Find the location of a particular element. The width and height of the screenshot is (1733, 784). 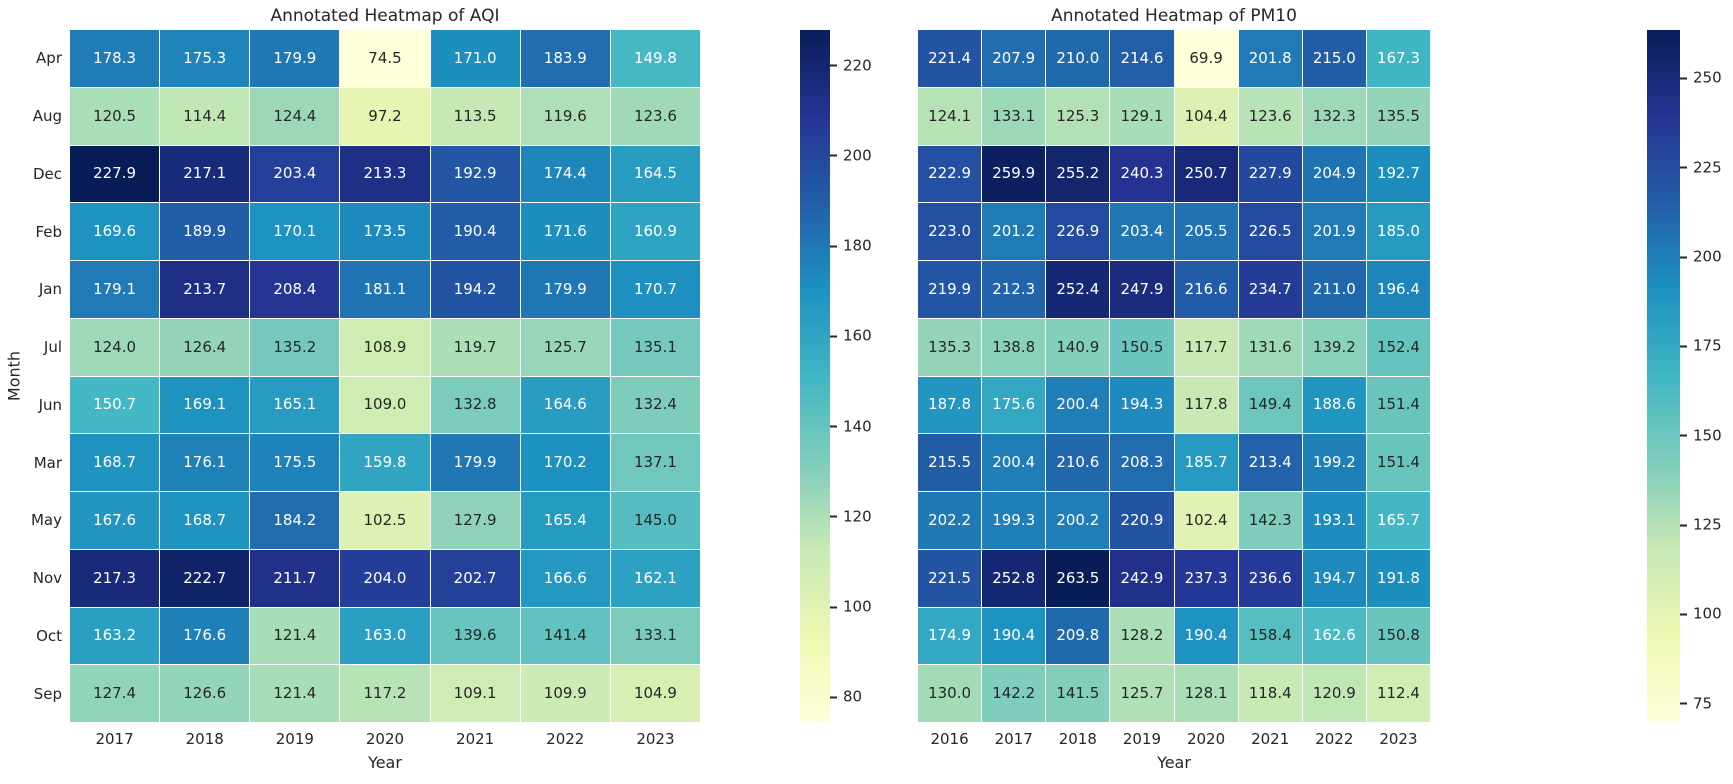

colorbar-tick-label: 160 is located at coordinates (857, 335).